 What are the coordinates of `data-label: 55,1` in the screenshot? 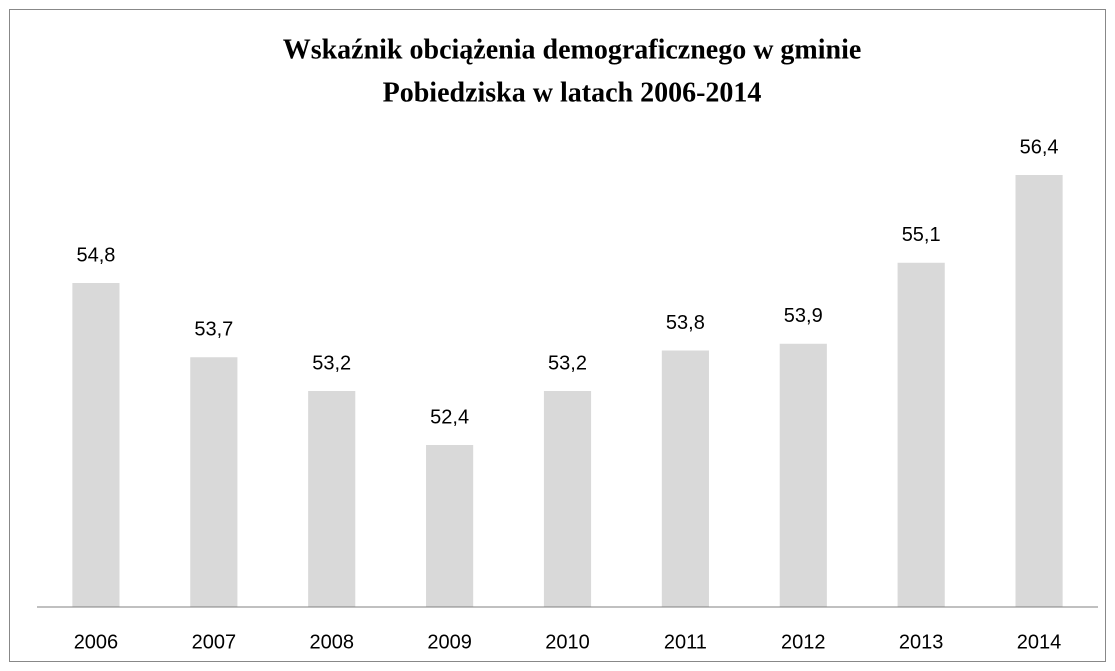 It's located at (921, 235).